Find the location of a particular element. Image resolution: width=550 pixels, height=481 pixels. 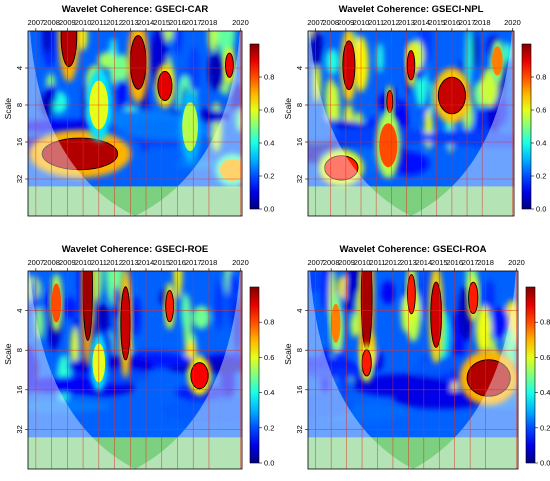

heatmap-area is located at coordinates (411, 123).